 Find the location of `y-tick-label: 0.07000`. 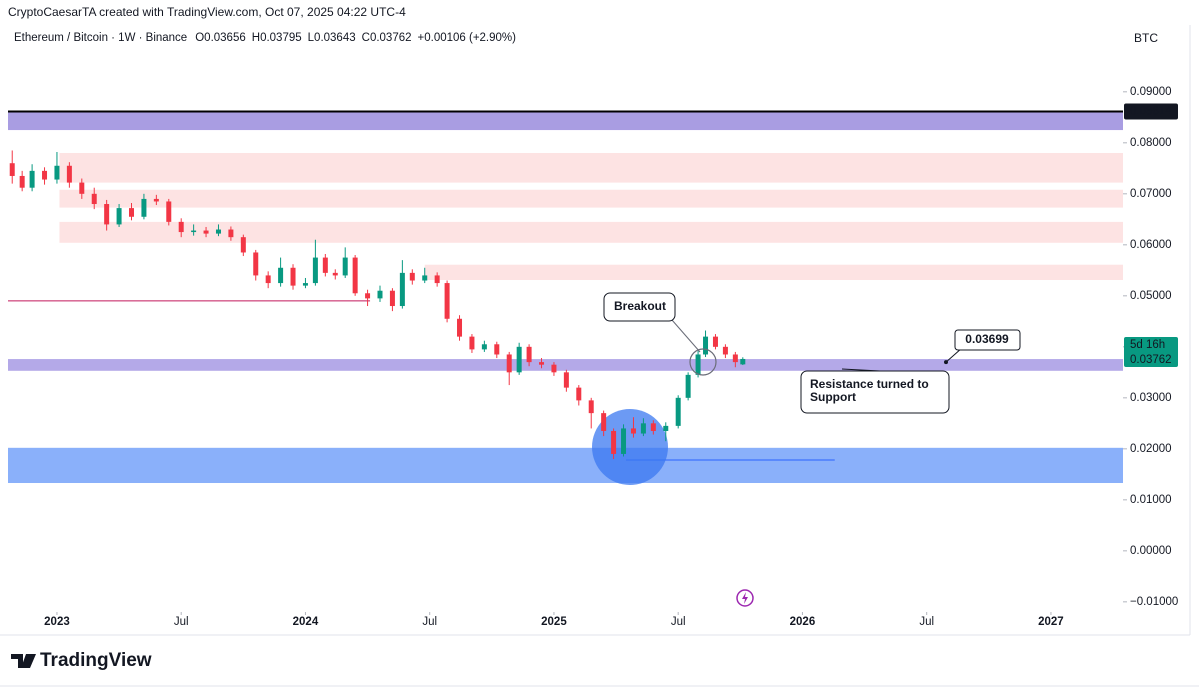

y-tick-label: 0.07000 is located at coordinates (1151, 194).